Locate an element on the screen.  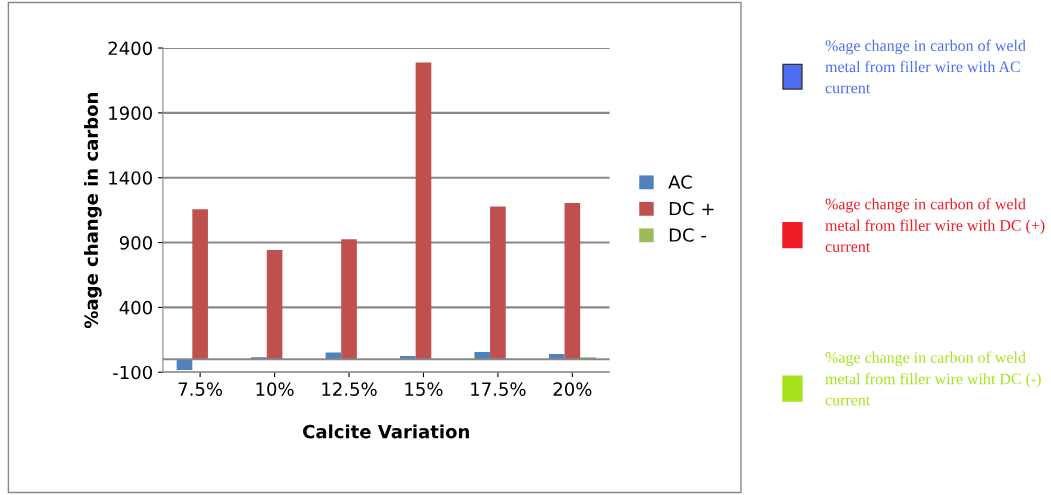
x-axis-title: Calcite Variation is located at coordinates (386, 431).